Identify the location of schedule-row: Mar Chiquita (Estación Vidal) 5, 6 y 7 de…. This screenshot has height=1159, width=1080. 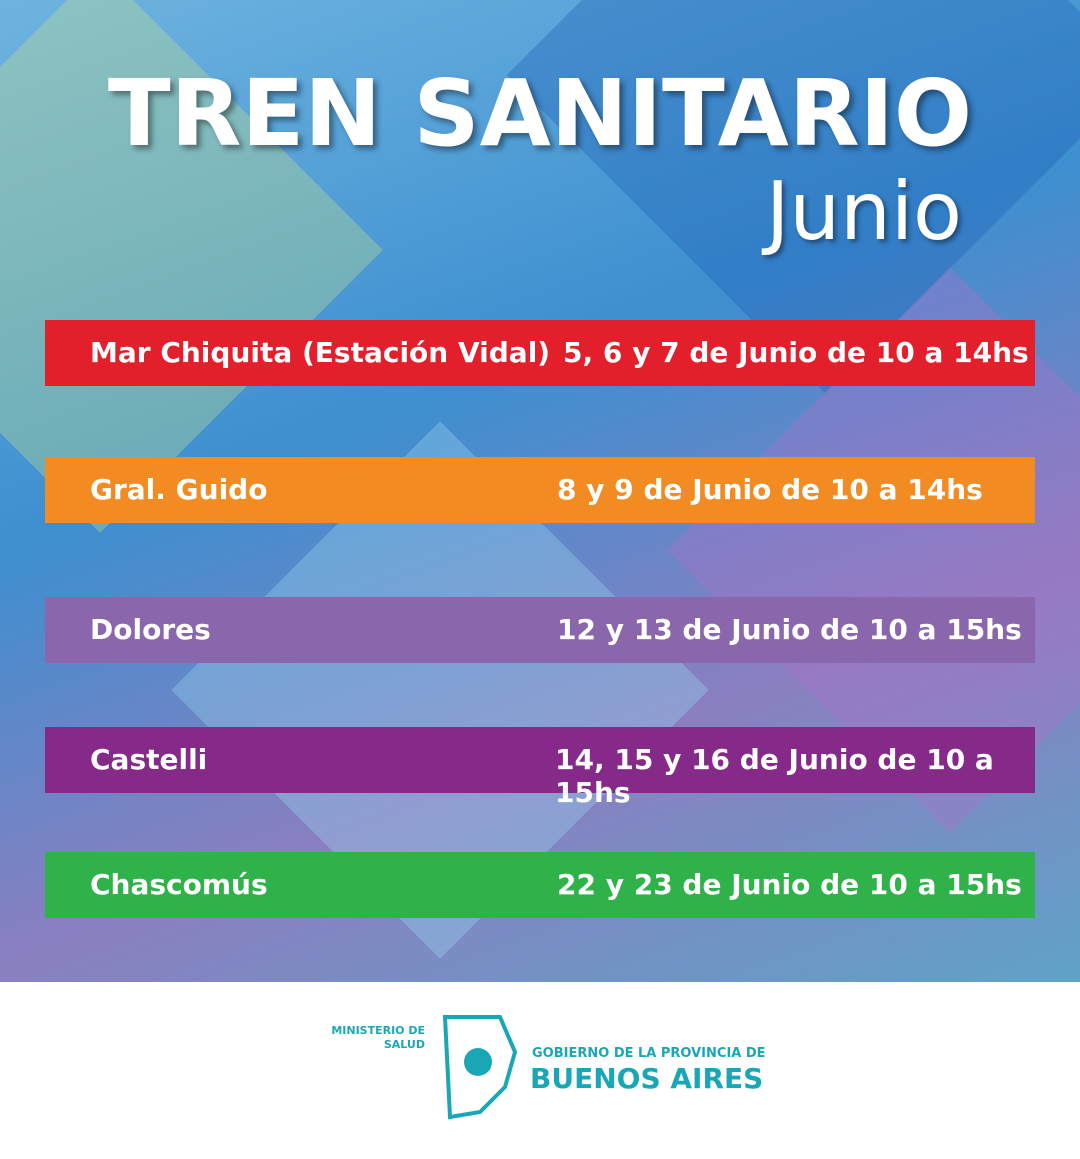
(540, 353).